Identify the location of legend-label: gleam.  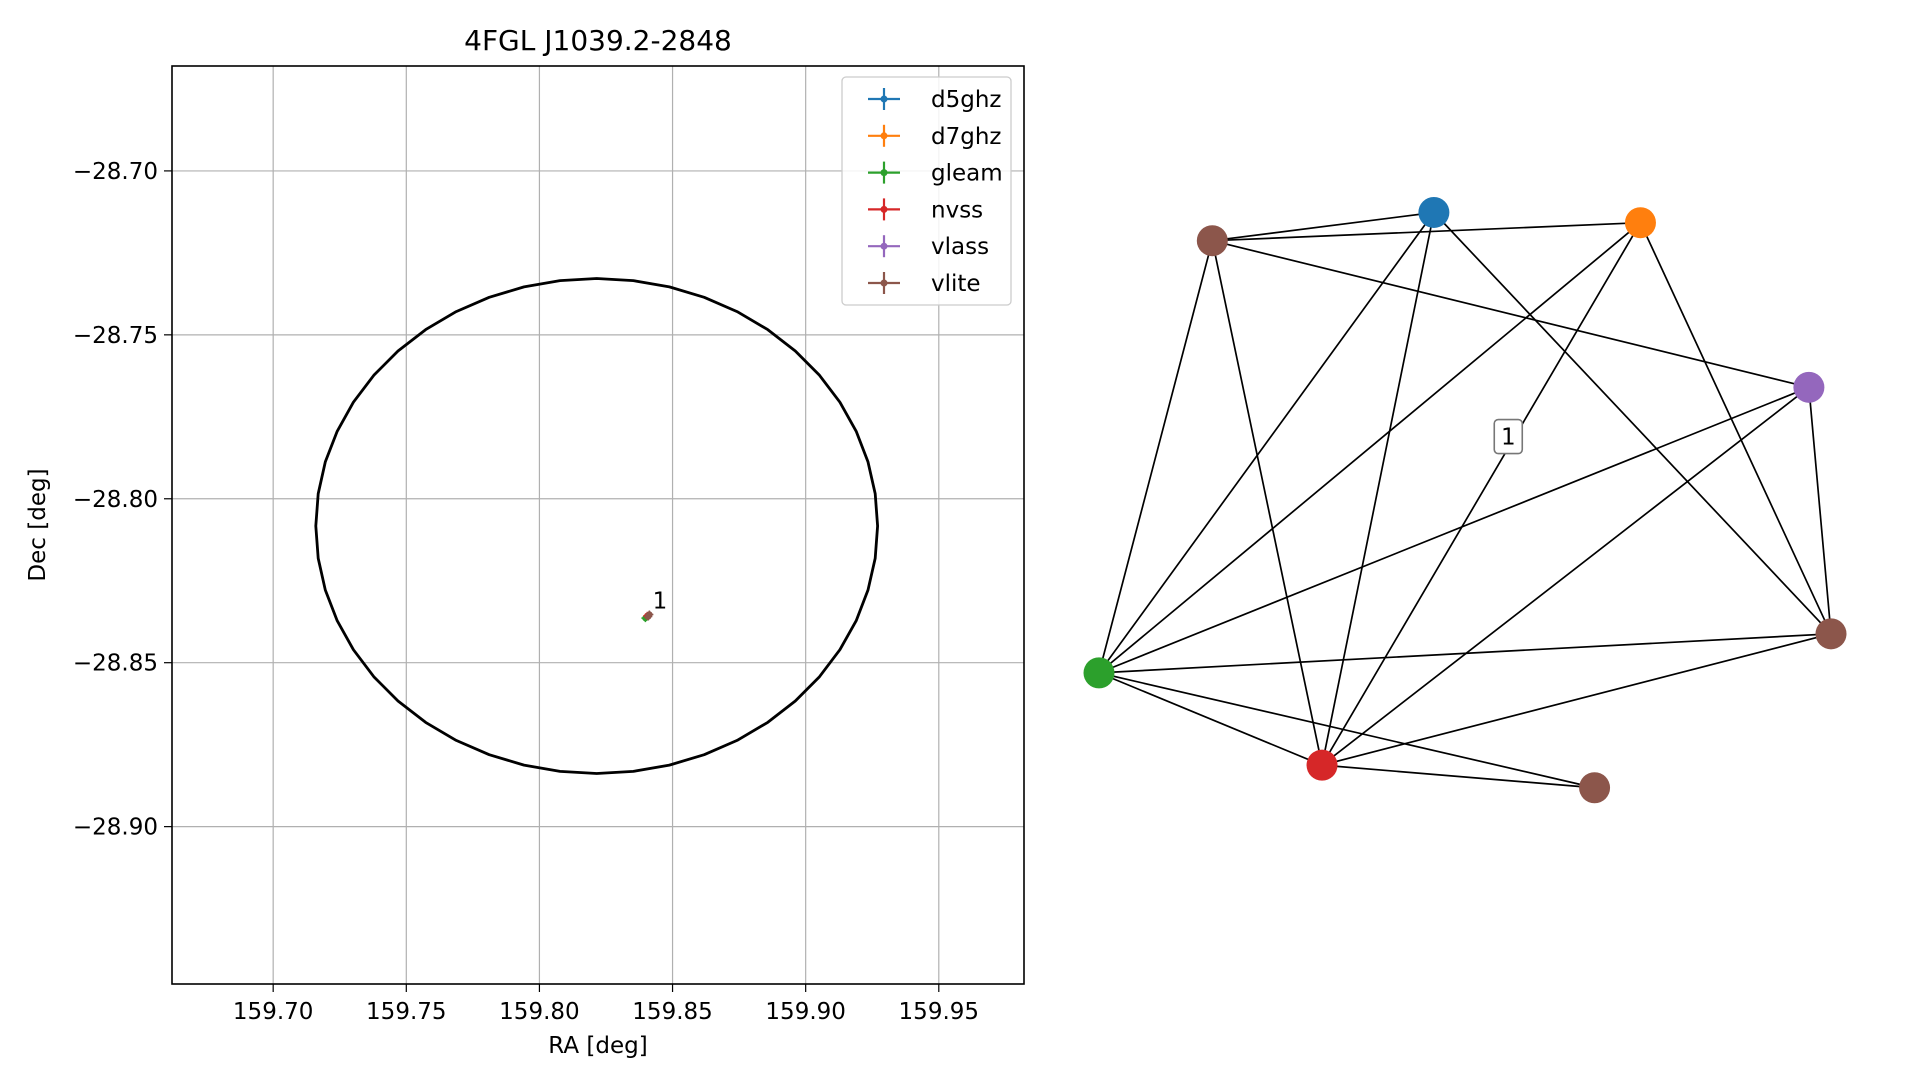
(967, 174).